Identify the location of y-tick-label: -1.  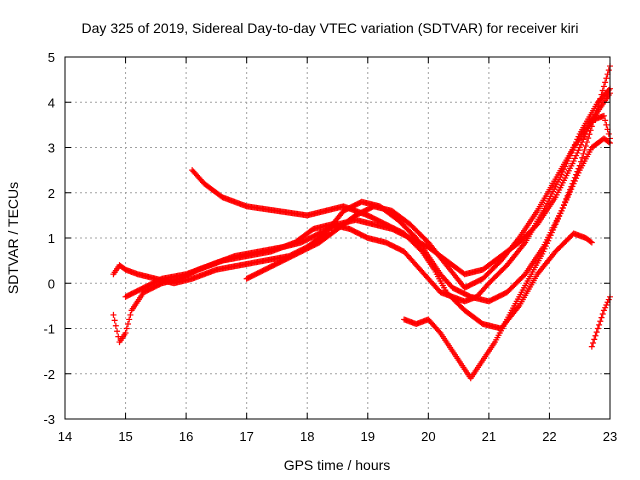
(49, 329).